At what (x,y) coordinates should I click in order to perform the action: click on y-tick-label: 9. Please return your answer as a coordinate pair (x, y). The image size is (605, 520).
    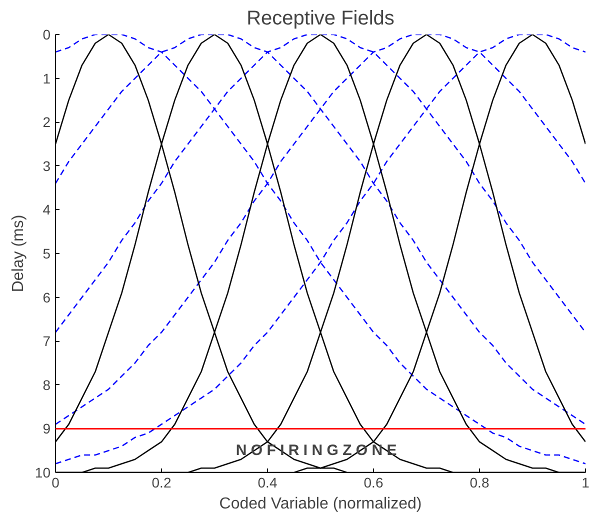
    Looking at the image, I should click on (46, 428).